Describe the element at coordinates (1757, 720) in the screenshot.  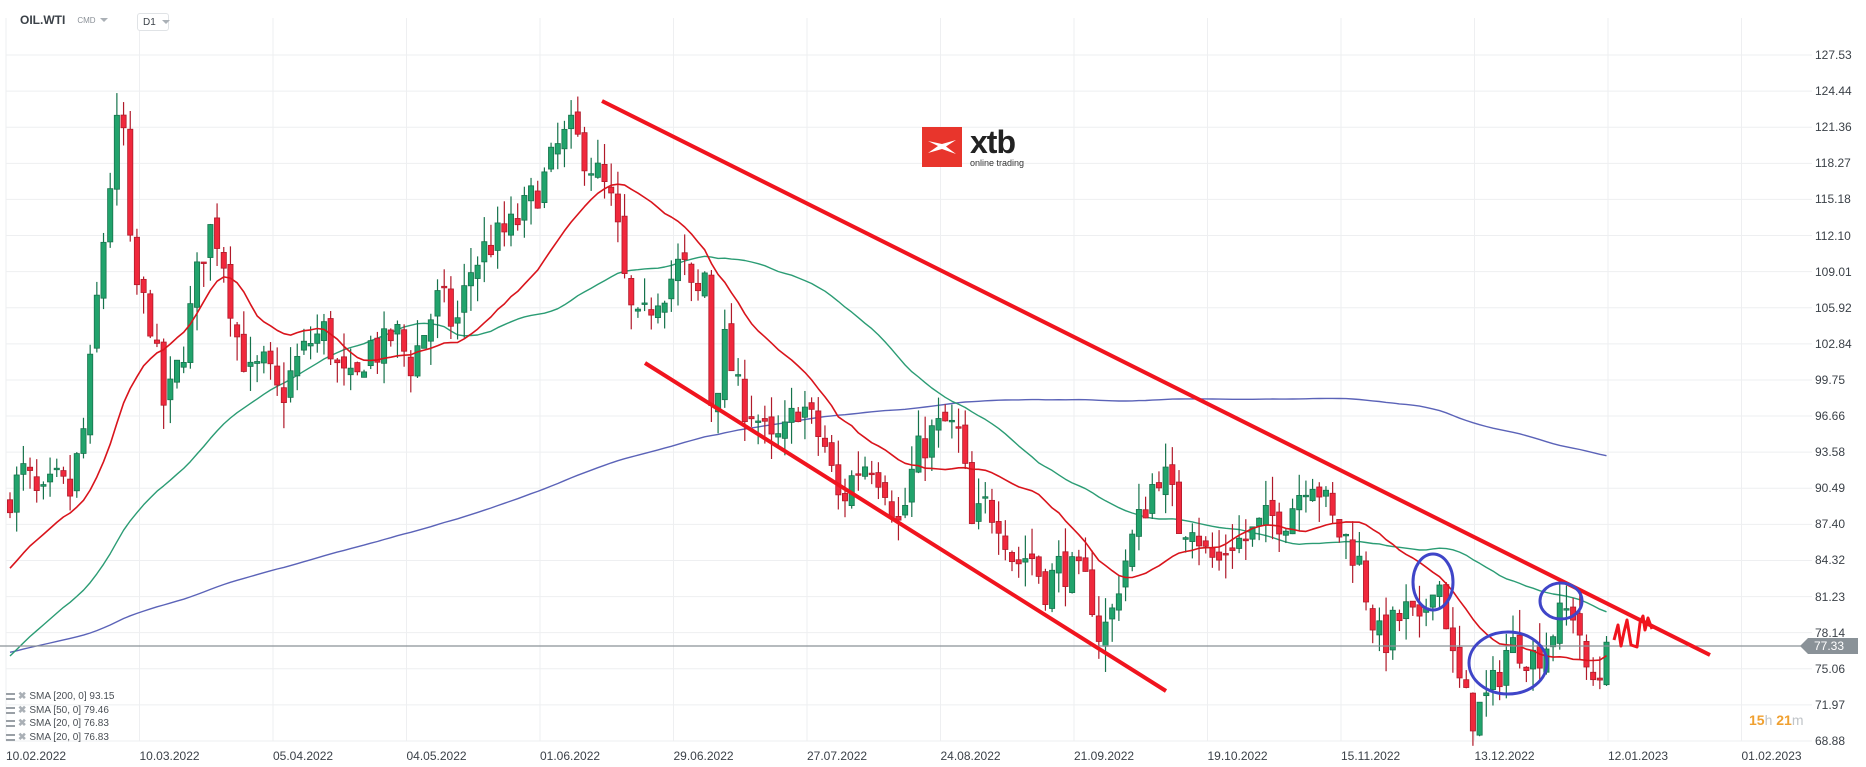
I see `timer-hours: 15` at that location.